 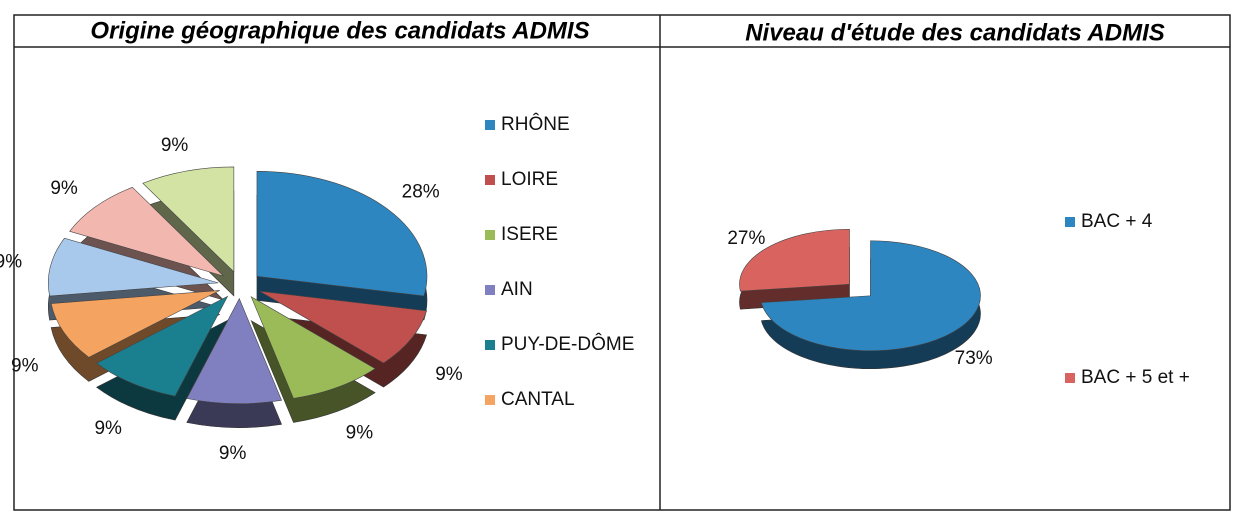 I want to click on data-label: 73%, so click(x=974, y=358).